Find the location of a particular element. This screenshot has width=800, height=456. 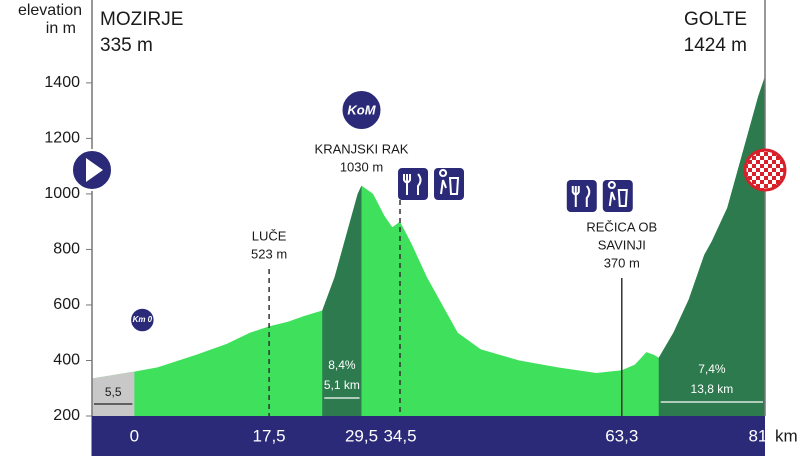

point-label: LUČE is located at coordinates (269, 235).